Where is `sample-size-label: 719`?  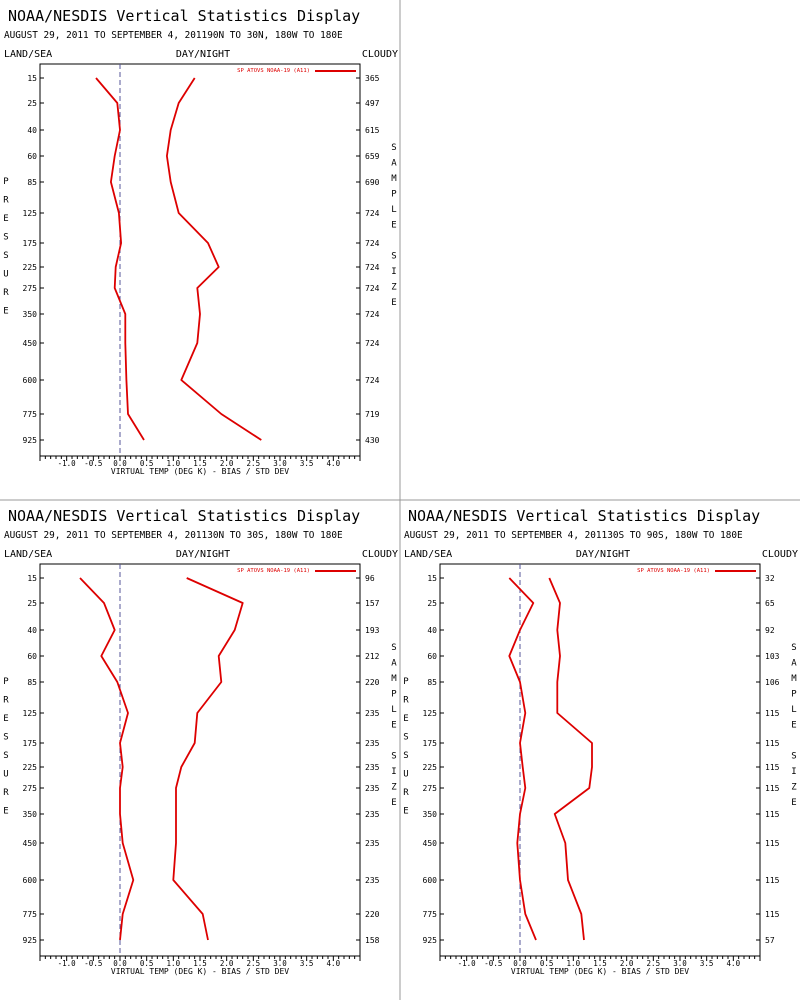
sample-size-label: 719 is located at coordinates (372, 414).